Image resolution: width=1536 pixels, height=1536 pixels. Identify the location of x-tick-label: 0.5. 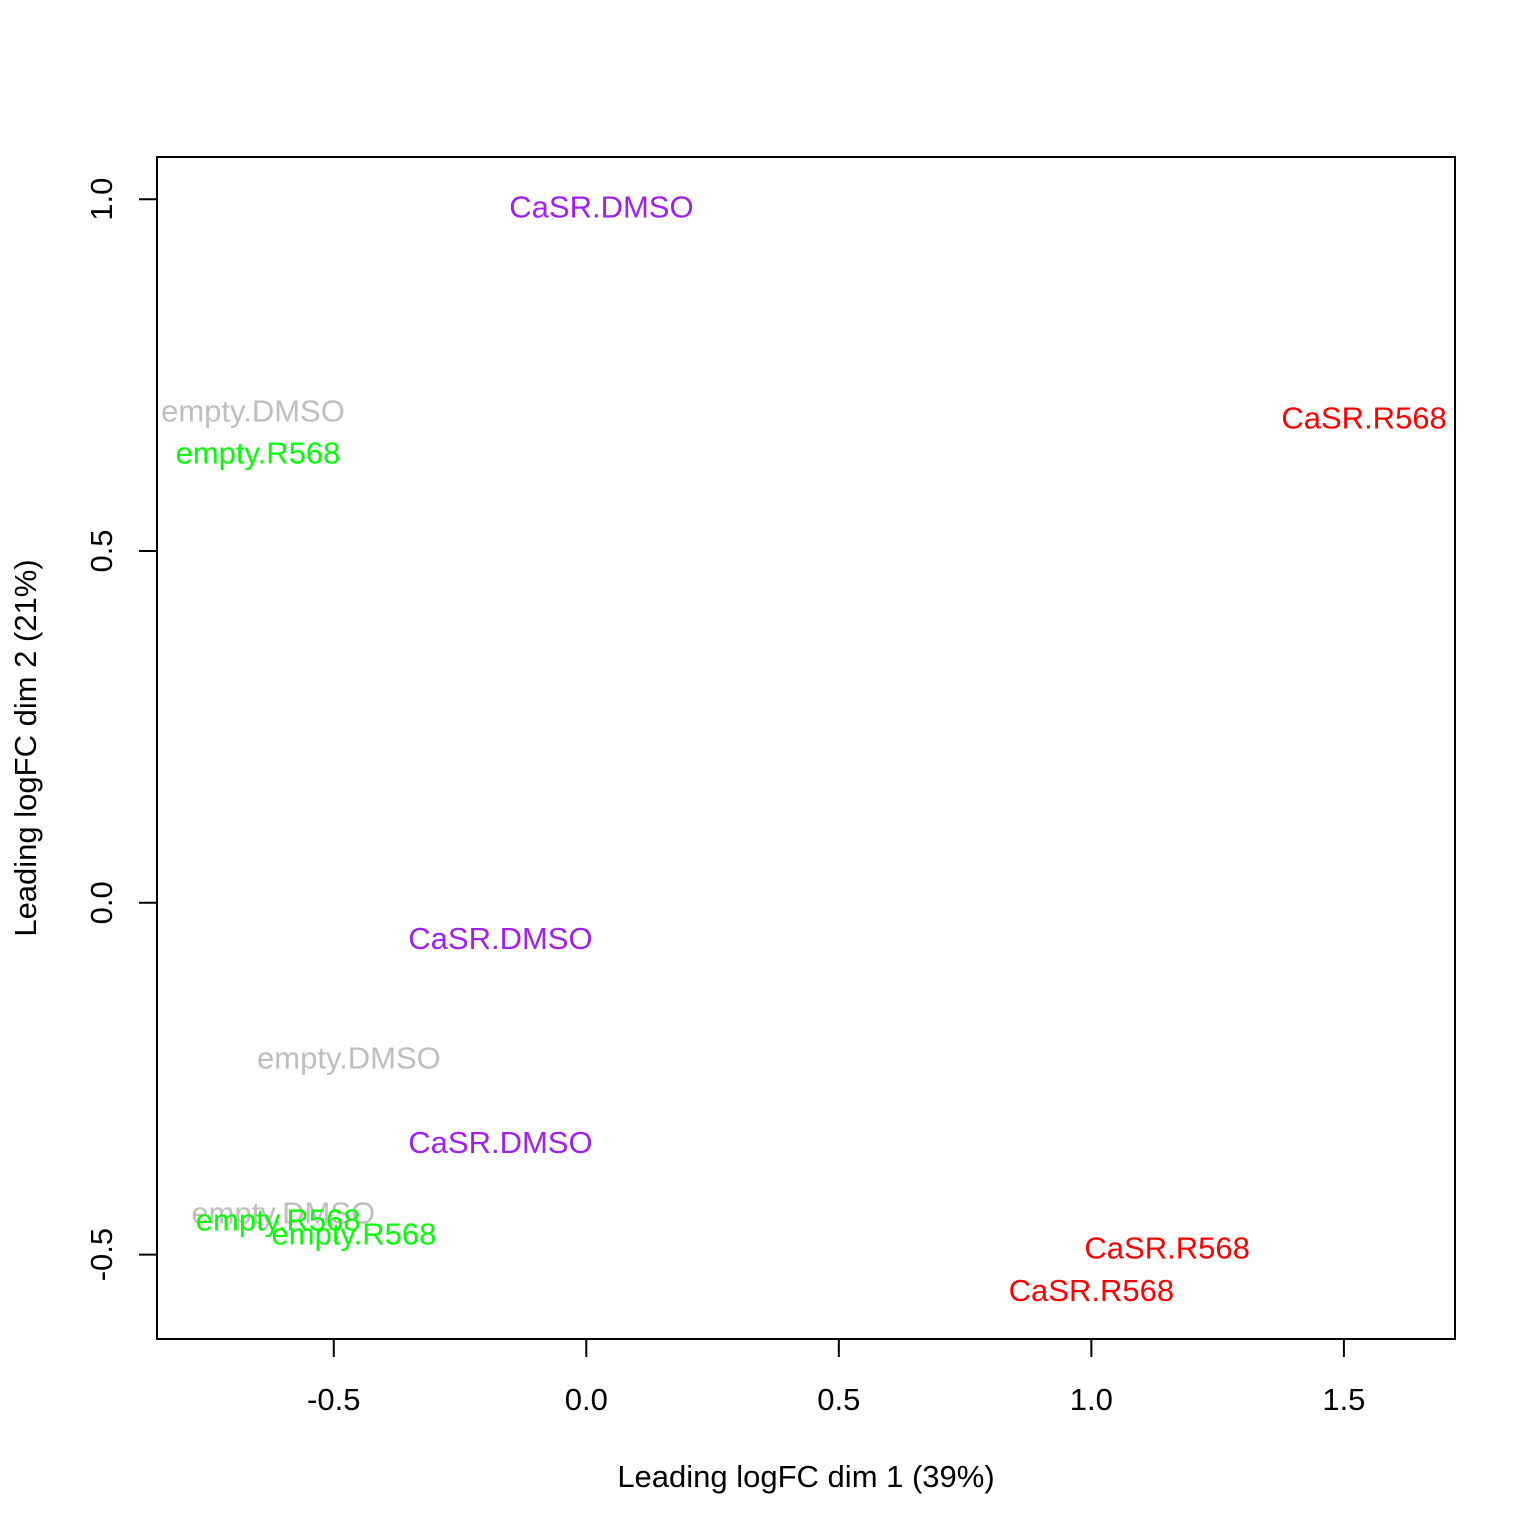
(838, 1399).